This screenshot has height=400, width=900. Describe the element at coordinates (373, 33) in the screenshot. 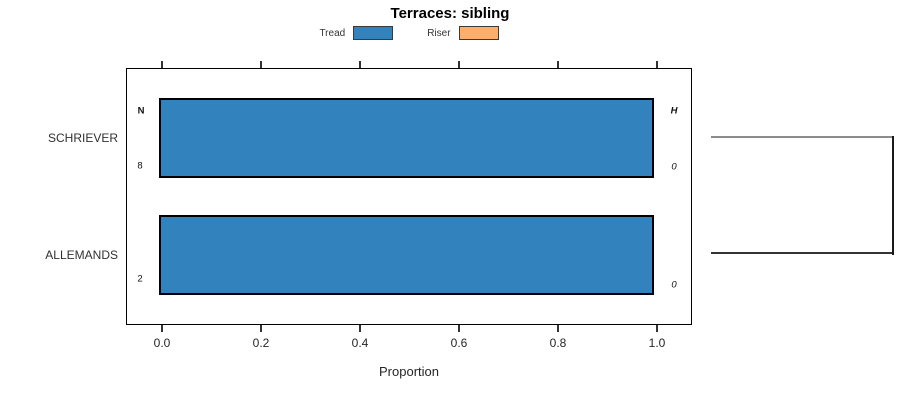

I see `tread-color-swatch` at that location.